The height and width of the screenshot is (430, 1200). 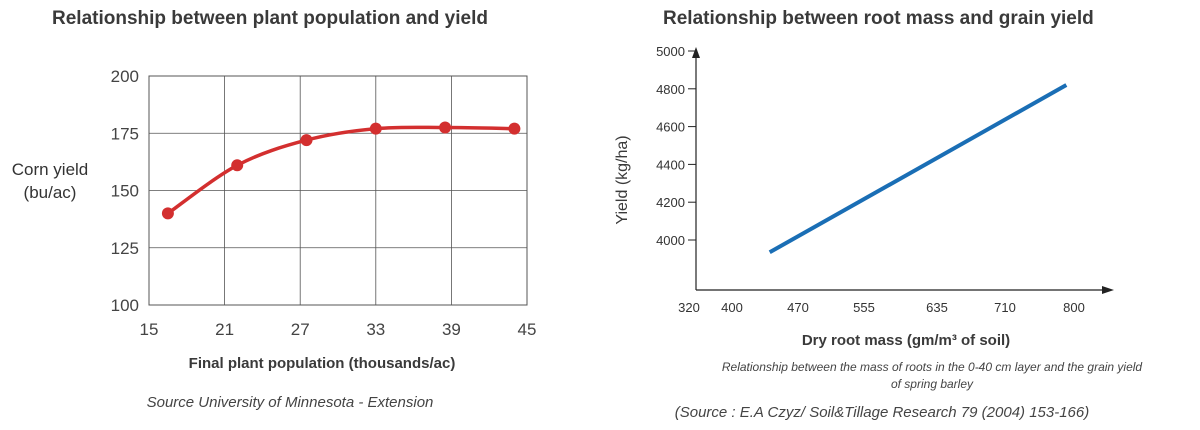 I want to click on right-x-tick-label: 400, so click(x=732, y=307).